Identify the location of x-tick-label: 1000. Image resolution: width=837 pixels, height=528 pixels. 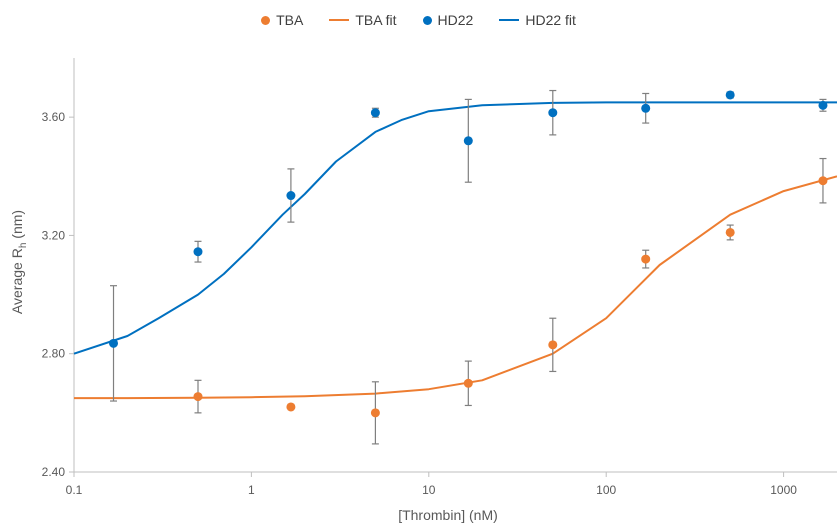
(783, 490).